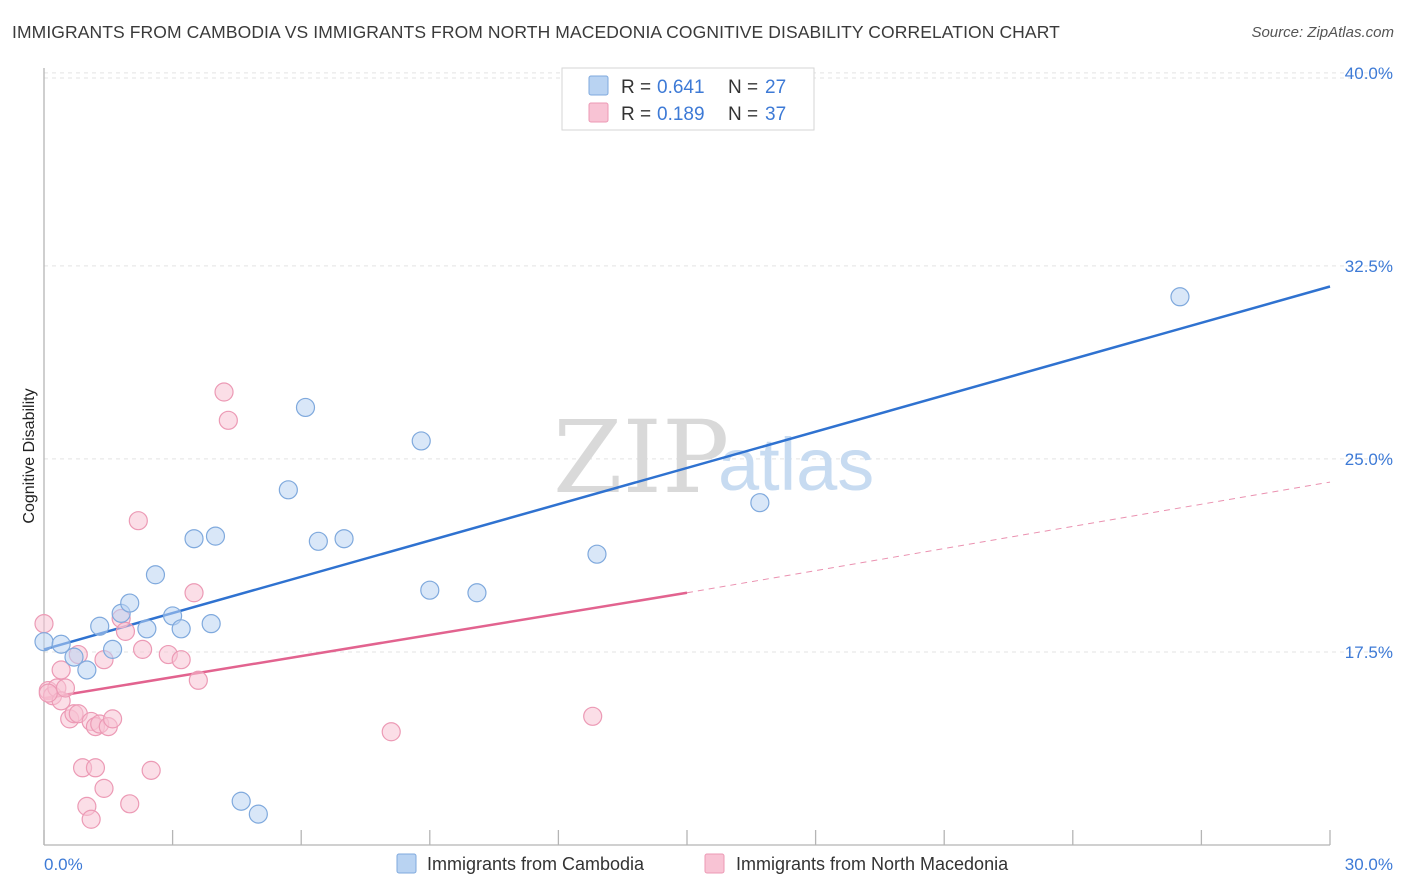 The width and height of the screenshot is (1406, 892). What do you see at coordinates (743, 114) in the screenshot?
I see `legend-n-label-macedonia: N =` at bounding box center [743, 114].